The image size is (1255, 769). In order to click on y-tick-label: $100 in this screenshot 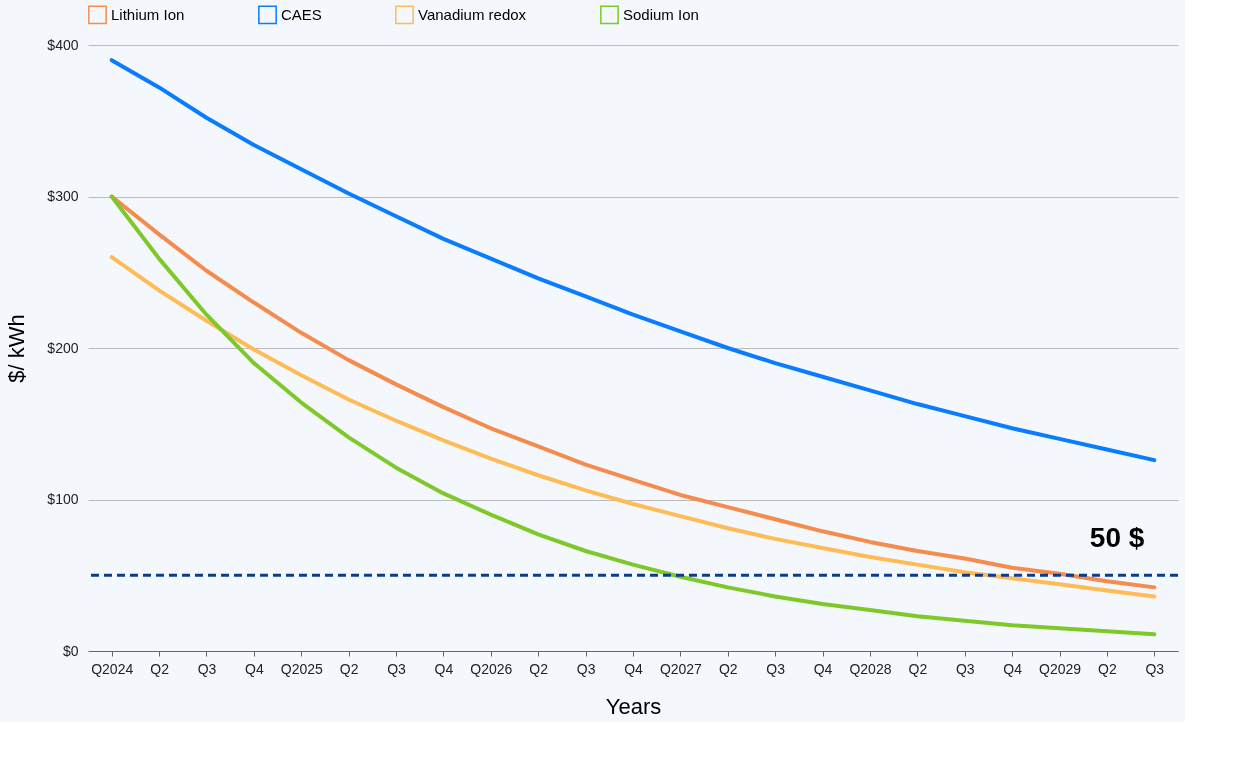, I will do `click(63, 499)`.